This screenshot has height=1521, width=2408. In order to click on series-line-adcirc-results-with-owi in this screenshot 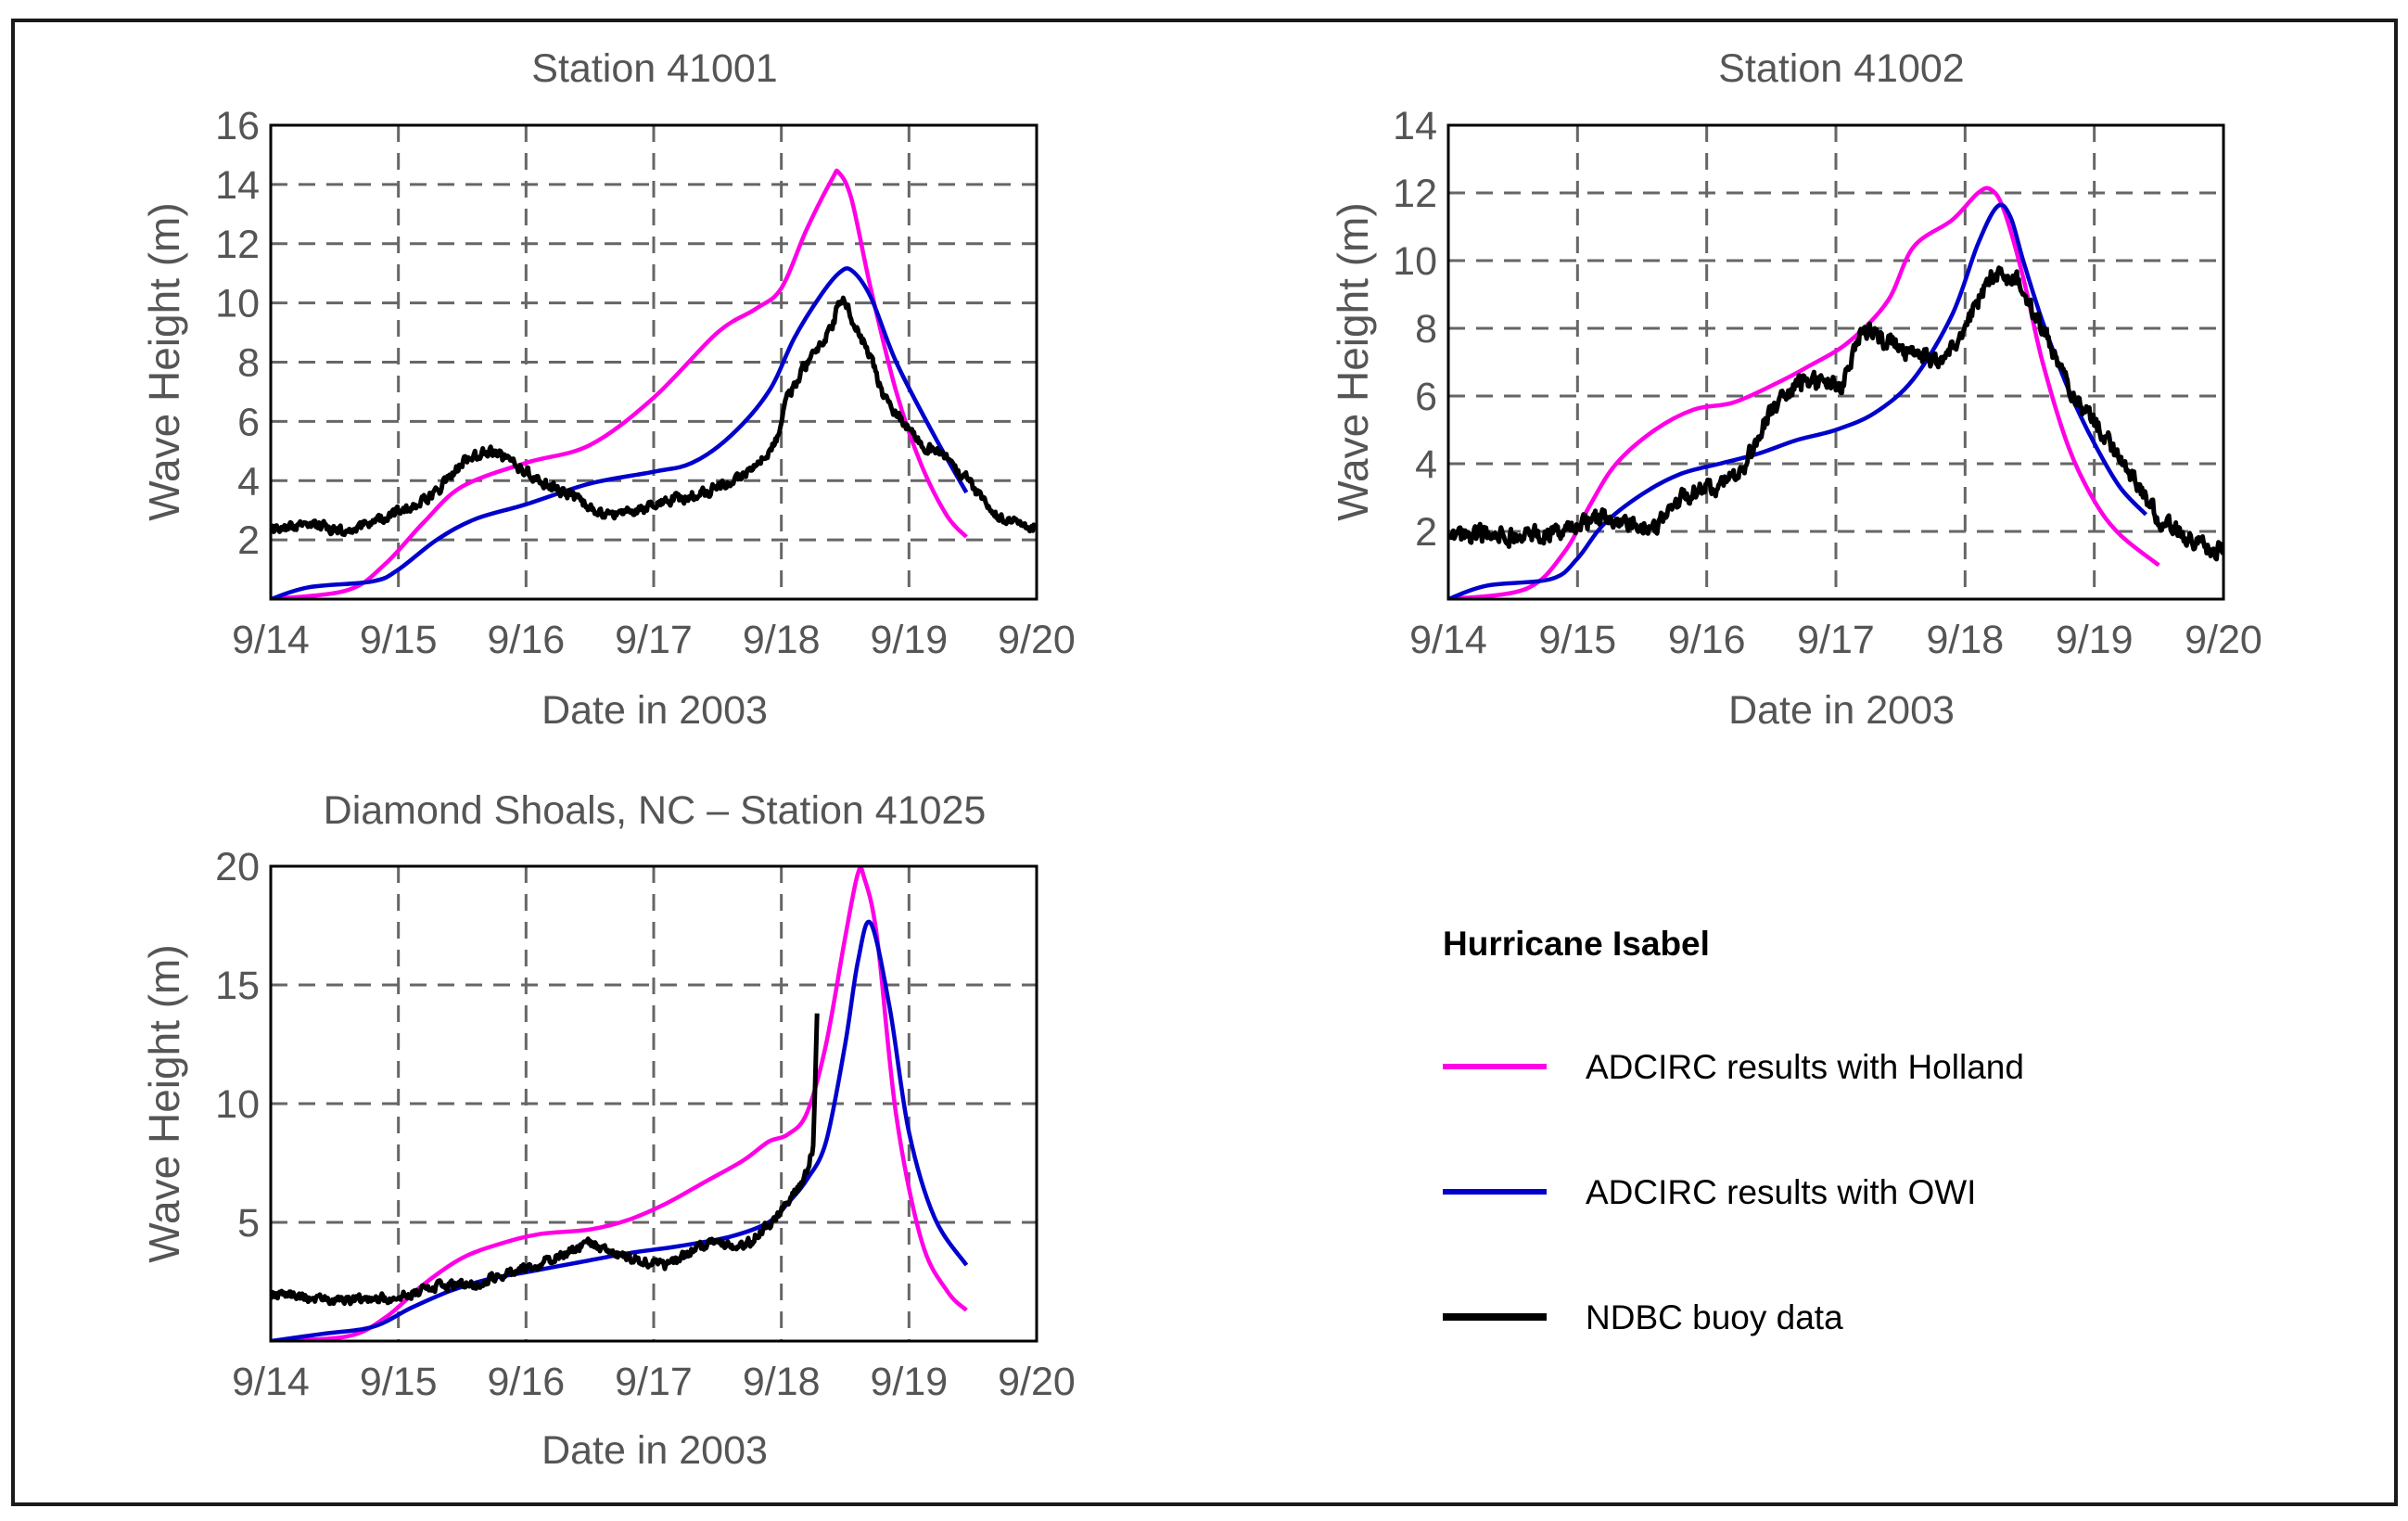, I will do `click(620, 433)`.